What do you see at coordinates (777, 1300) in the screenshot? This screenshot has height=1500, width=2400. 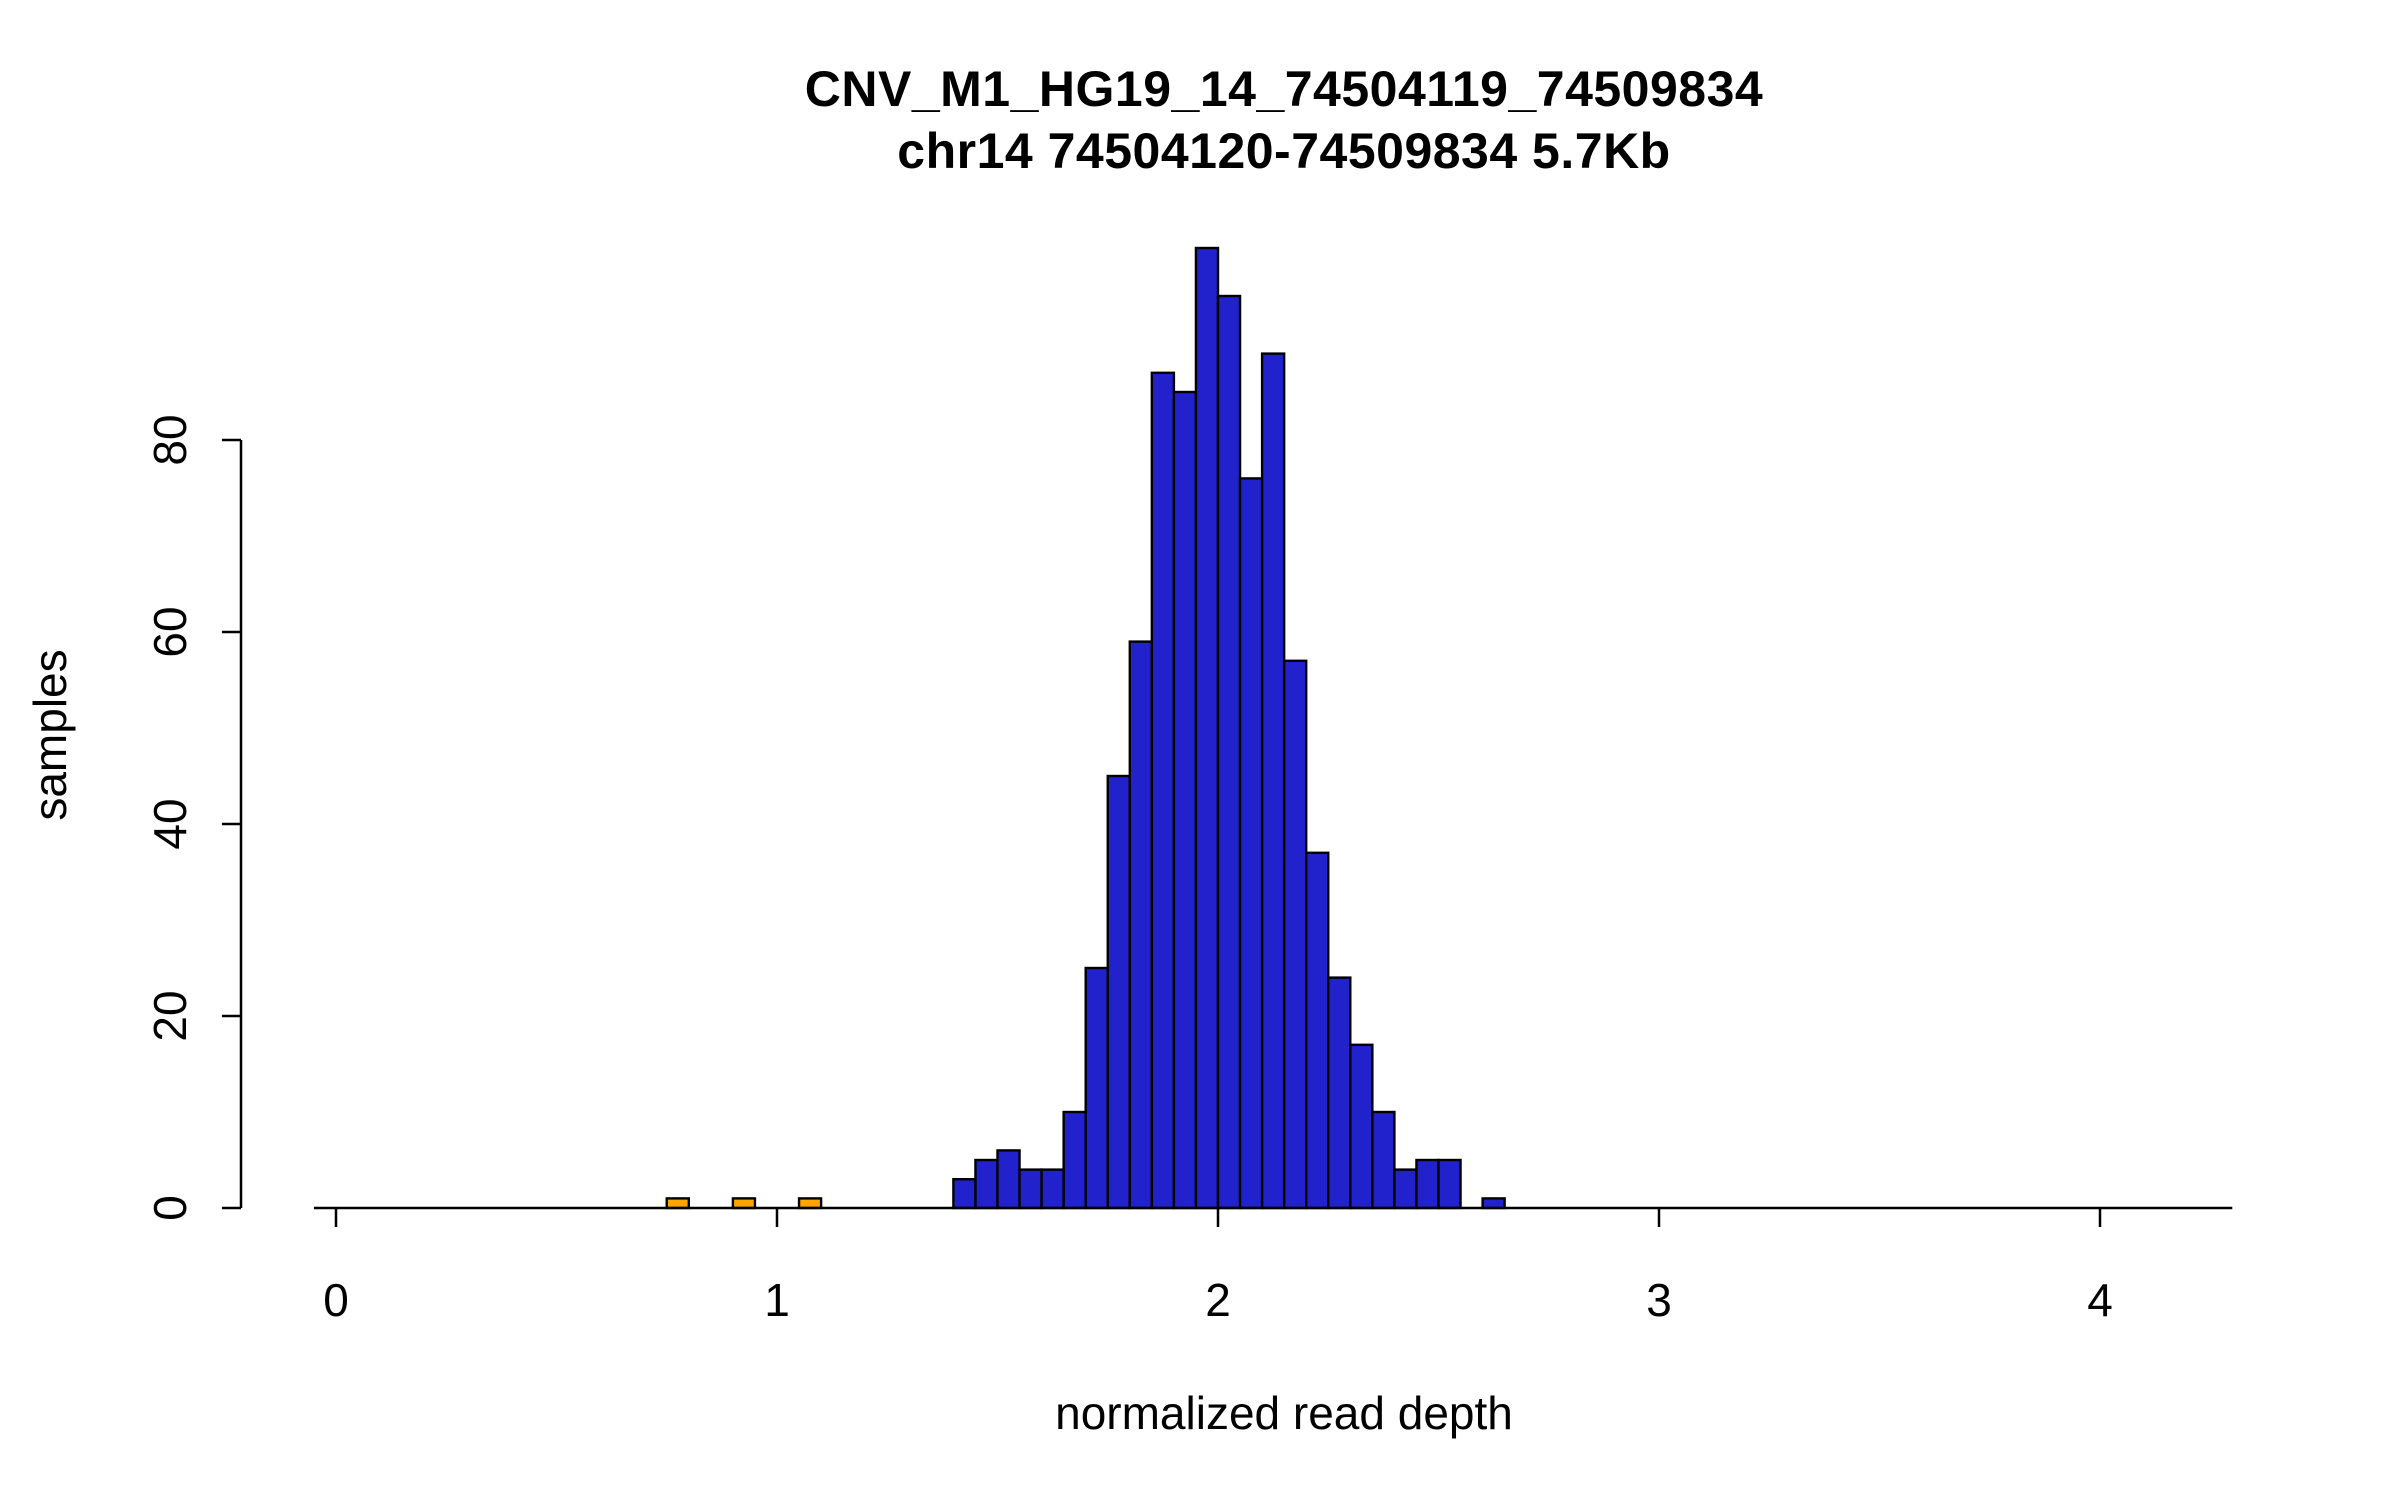 I see `x-axis-tick-label: 1` at bounding box center [777, 1300].